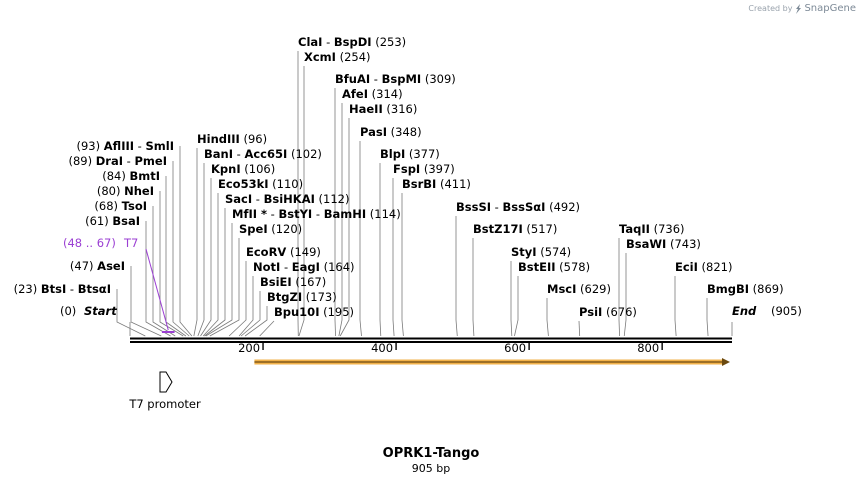  Describe the element at coordinates (619, 287) in the screenshot. I see `leader-line-taqii` at that location.